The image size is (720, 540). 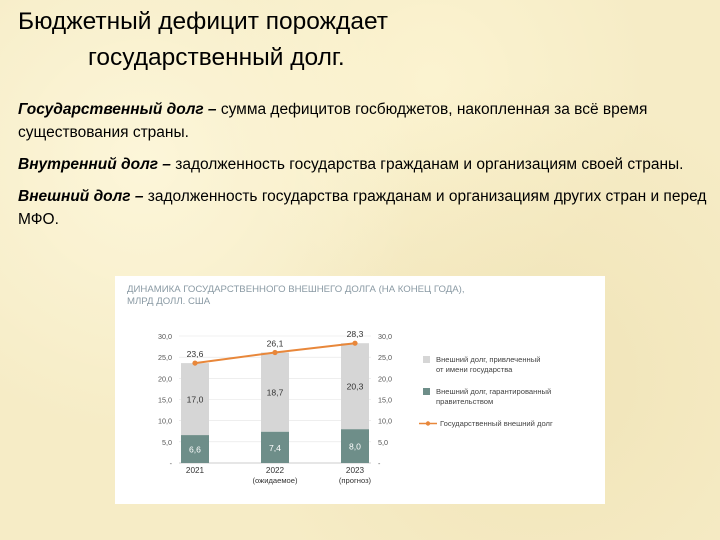 I want to click on y-tick-label-left: 20,0, so click(x=165, y=378).